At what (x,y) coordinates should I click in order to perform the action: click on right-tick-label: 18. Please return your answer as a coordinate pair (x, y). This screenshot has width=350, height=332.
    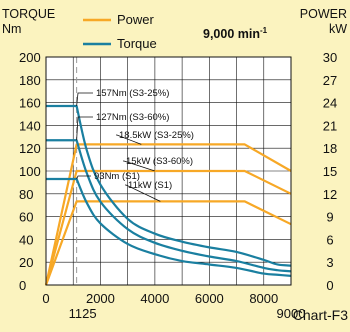
    Looking at the image, I should click on (330, 148).